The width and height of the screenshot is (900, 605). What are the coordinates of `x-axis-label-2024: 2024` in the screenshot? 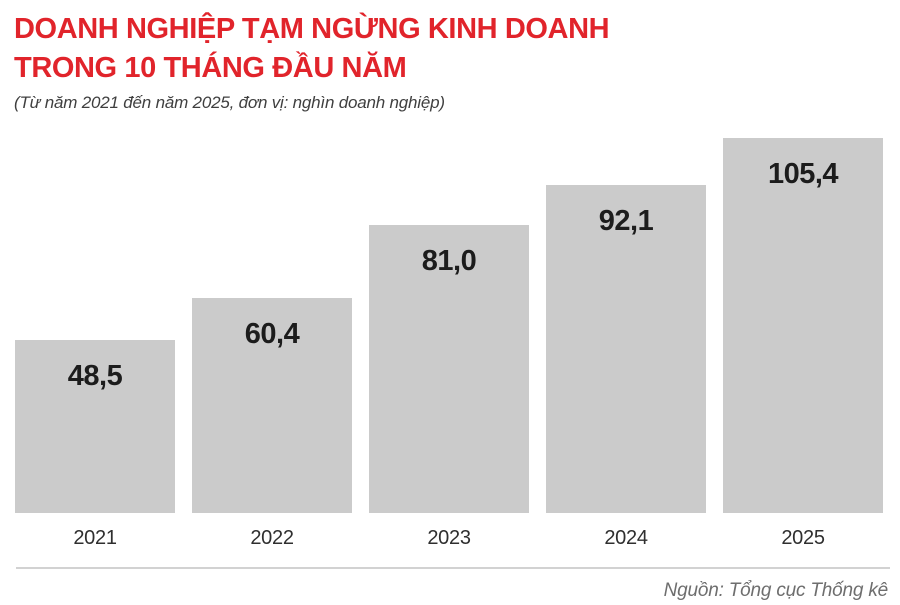 It's located at (626, 537).